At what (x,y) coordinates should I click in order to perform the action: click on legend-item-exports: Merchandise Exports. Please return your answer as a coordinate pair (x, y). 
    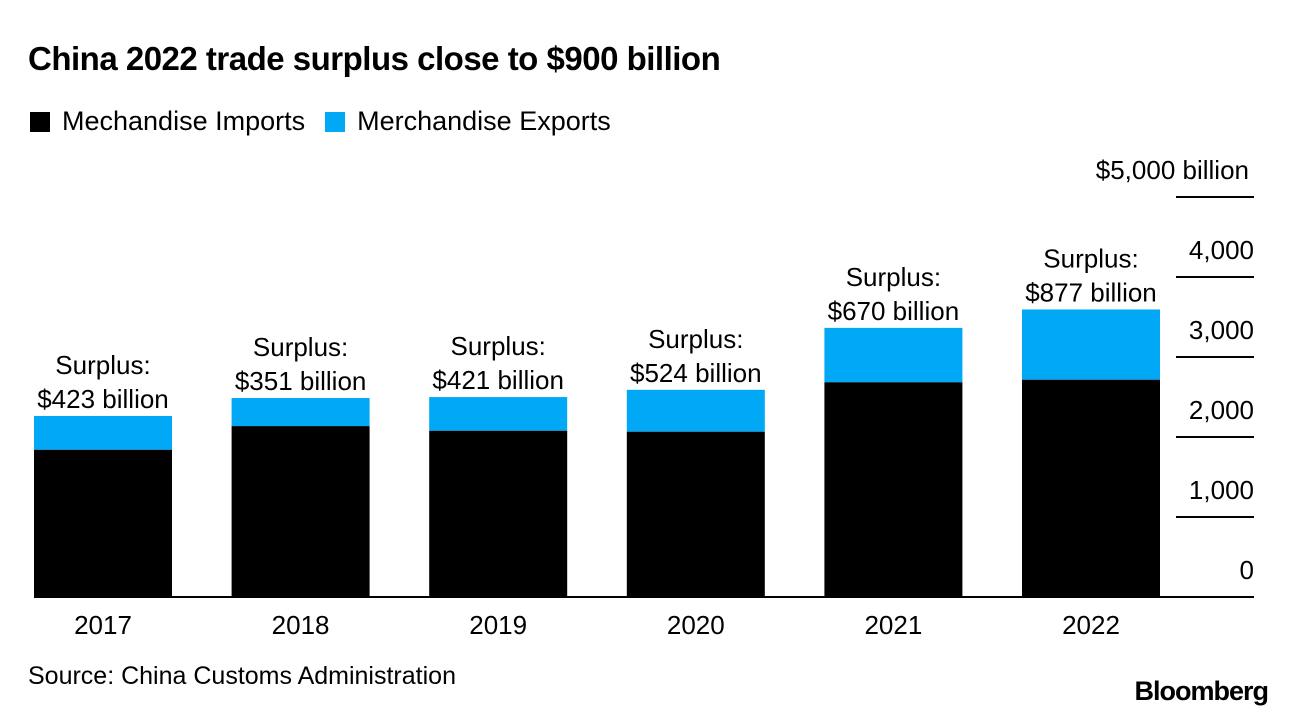
    Looking at the image, I should click on (468, 121).